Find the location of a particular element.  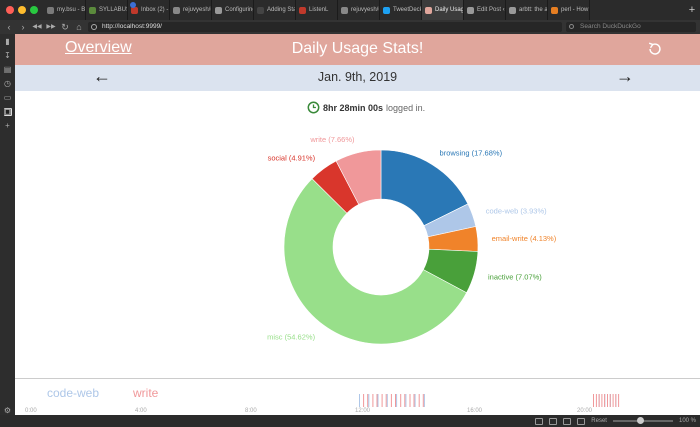

browser-tab: Configuring is located at coordinates (233, 10).